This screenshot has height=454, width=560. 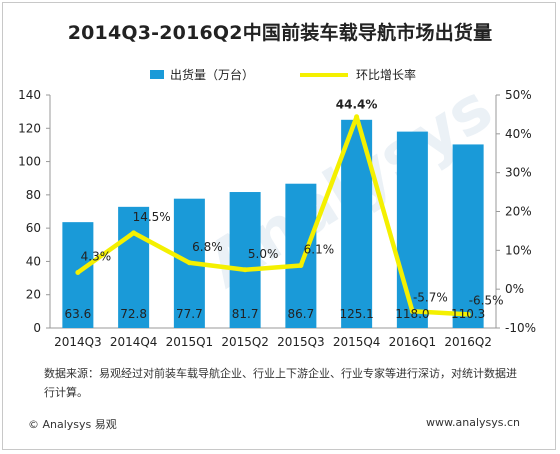 I want to click on legend-item-shipments: 出货量（万台）, so click(x=202, y=74).